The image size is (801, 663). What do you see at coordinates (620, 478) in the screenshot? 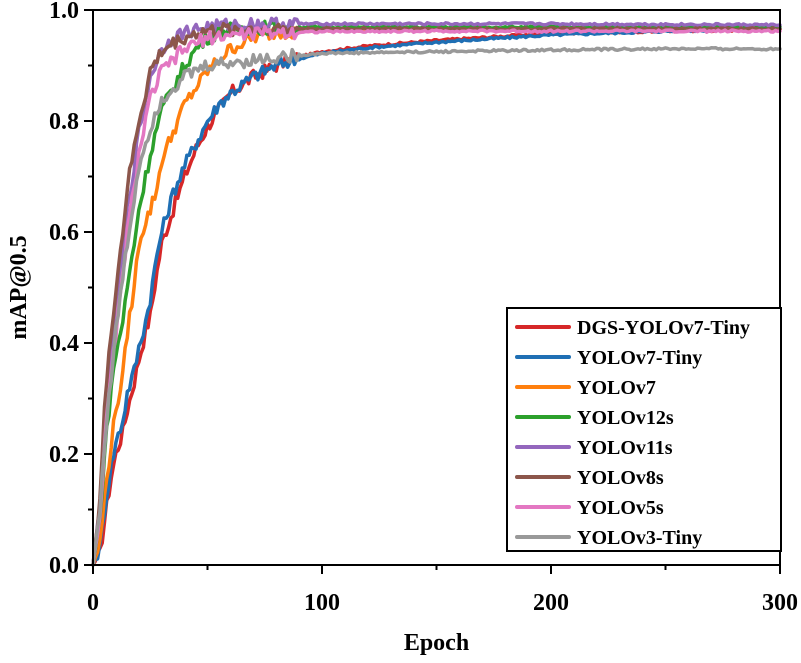
I see `legend-label-yolov8s: YOLOv8s` at bounding box center [620, 478].